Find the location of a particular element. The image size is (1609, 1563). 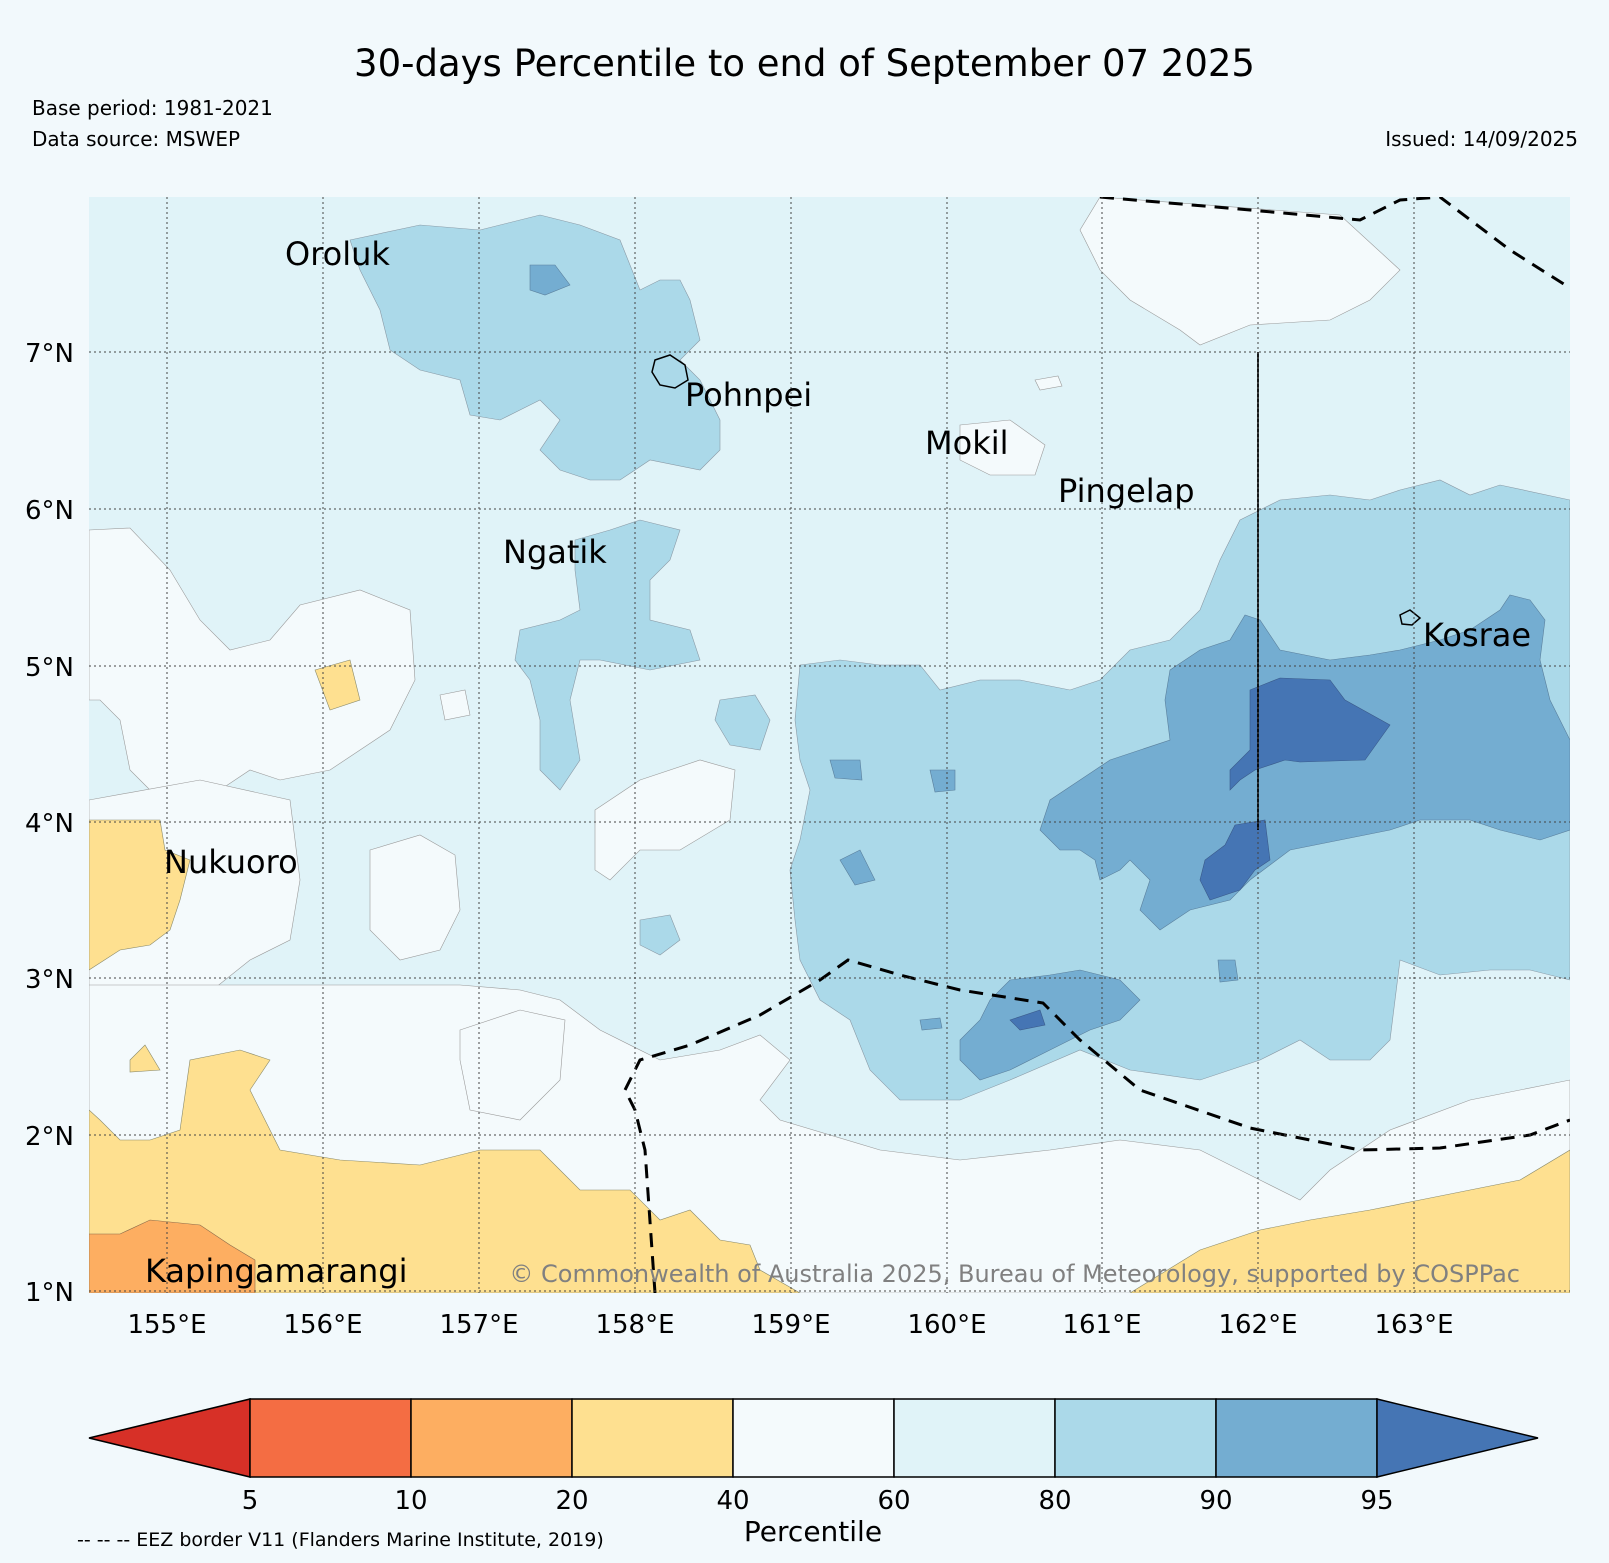

colorbar-tick: 10 is located at coordinates (410, 1501).